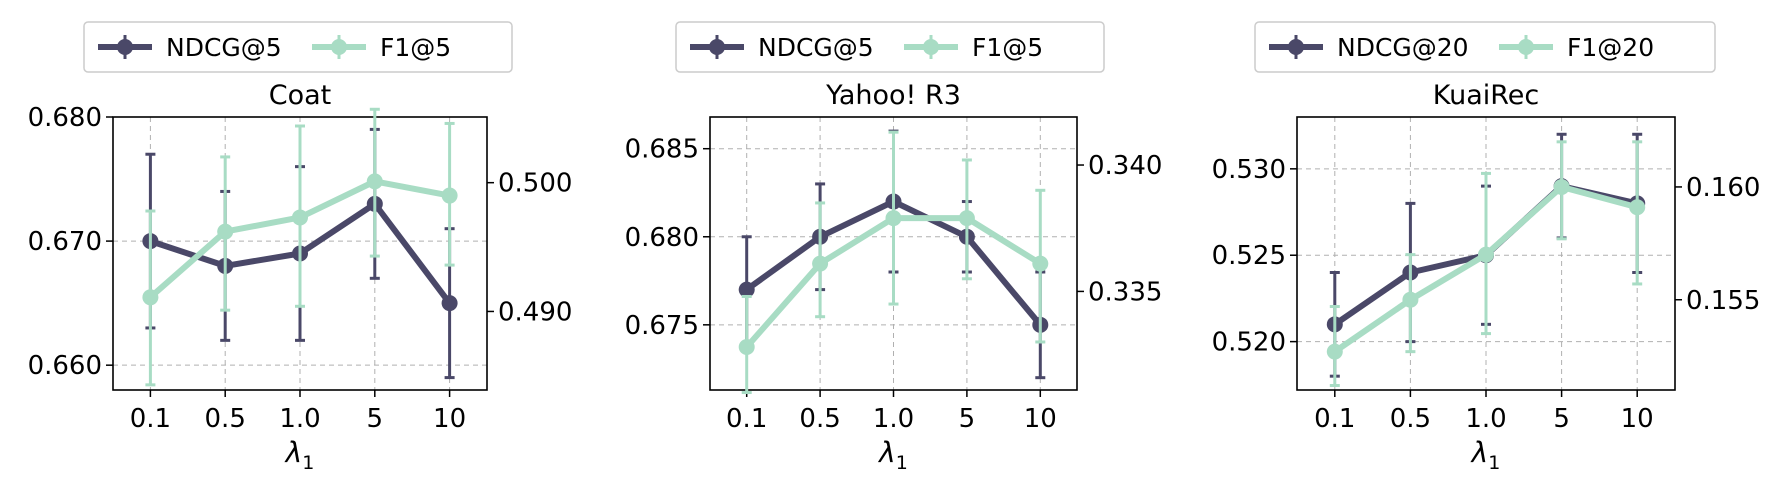 The height and width of the screenshot is (492, 1790). Describe the element at coordinates (1249, 343) in the screenshot. I see `y-left-tick-label: 0.520` at that location.